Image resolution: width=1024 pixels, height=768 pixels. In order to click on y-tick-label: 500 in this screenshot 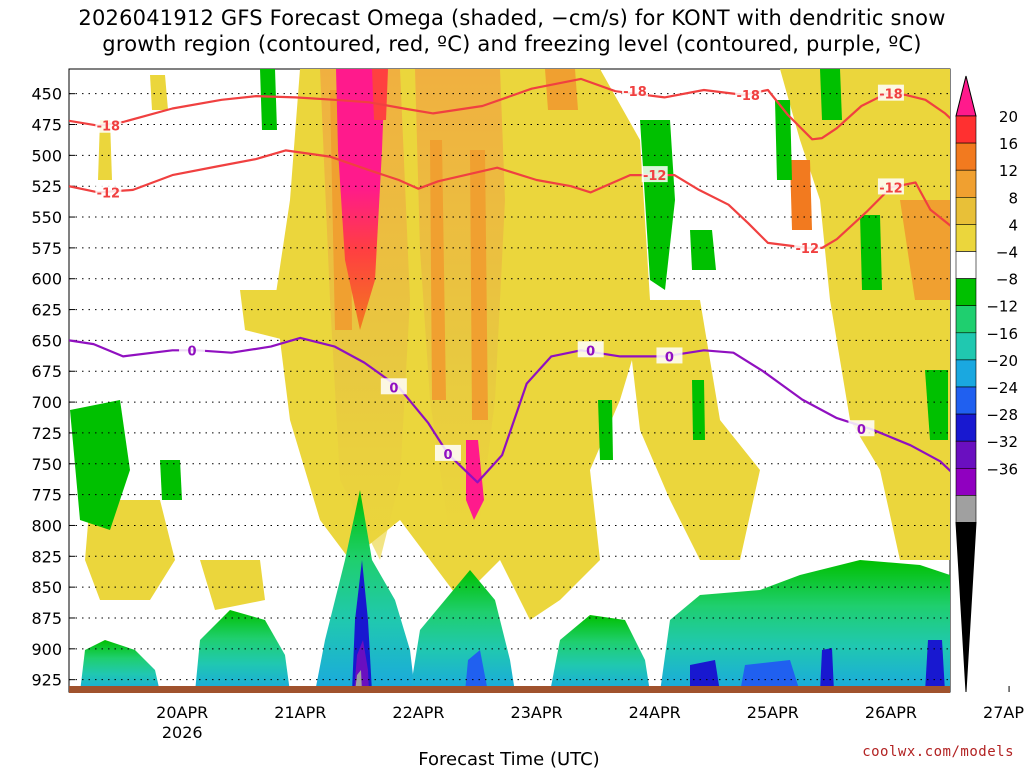, I will do `click(46, 155)`.